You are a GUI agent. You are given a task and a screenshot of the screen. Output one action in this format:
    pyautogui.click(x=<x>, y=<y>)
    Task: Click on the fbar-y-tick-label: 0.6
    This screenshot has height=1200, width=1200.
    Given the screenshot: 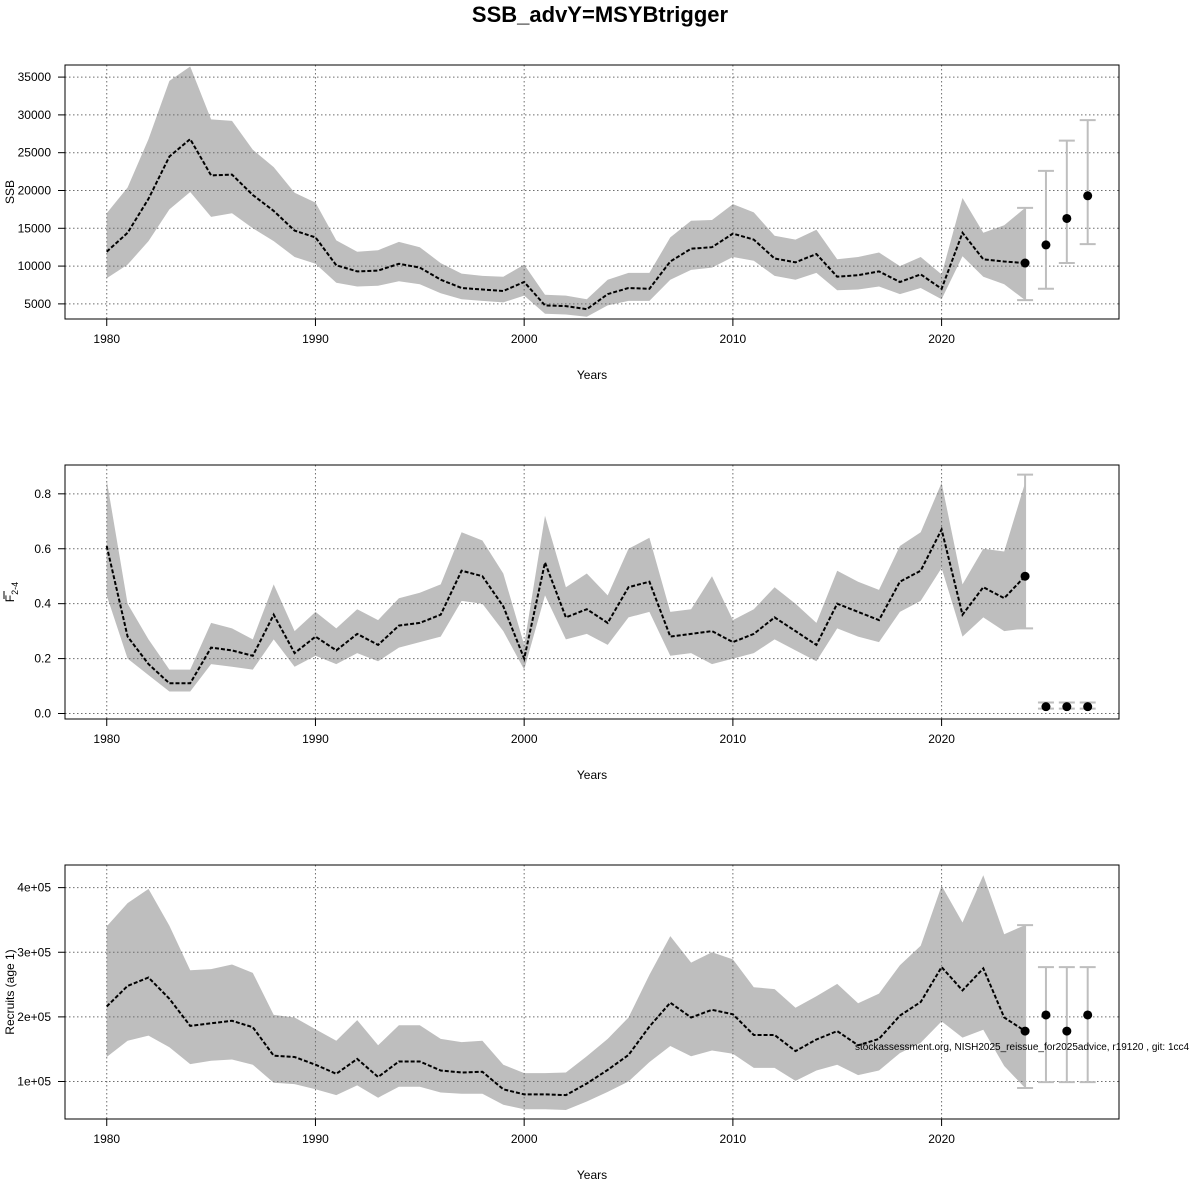 What is the action you would take?
    pyautogui.click(x=42, y=549)
    